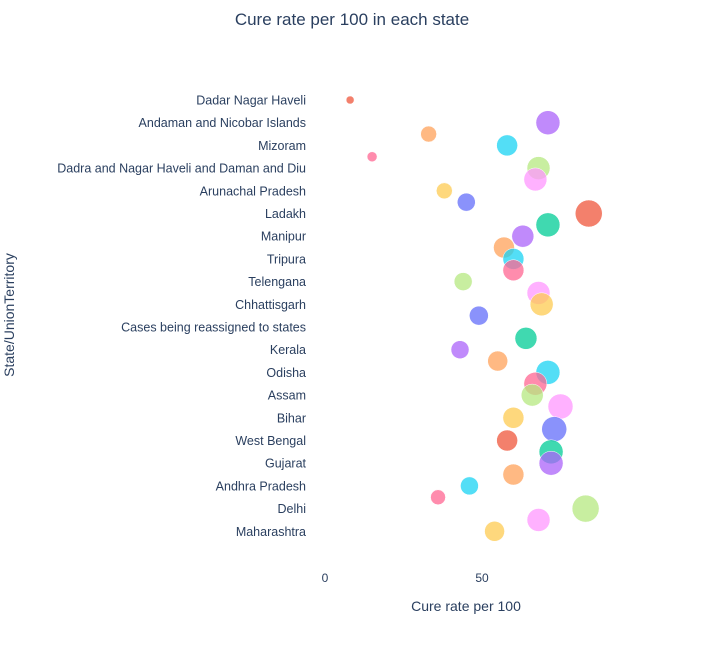 This screenshot has width=705, height=655. What do you see at coordinates (270, 305) in the screenshot?
I see `y-tick-label: Chhattisgarh` at bounding box center [270, 305].